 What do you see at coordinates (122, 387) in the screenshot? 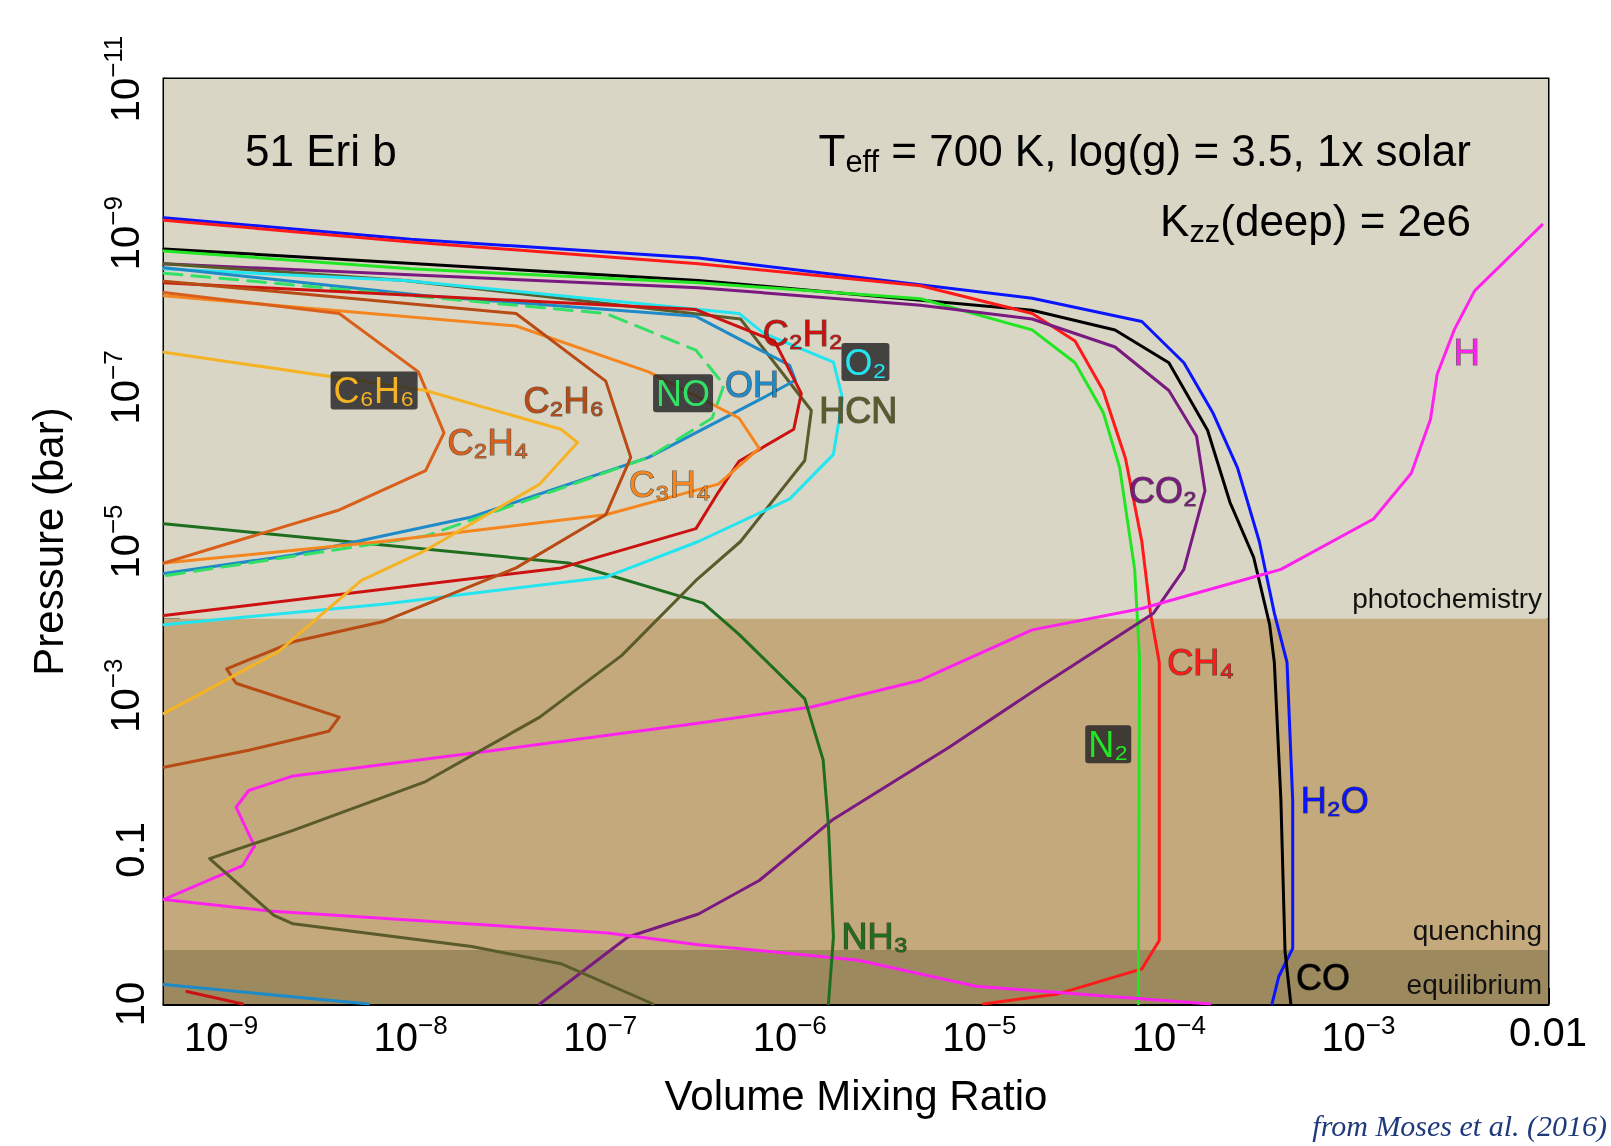
I see `y-tick-label: 10−7` at bounding box center [122, 387].